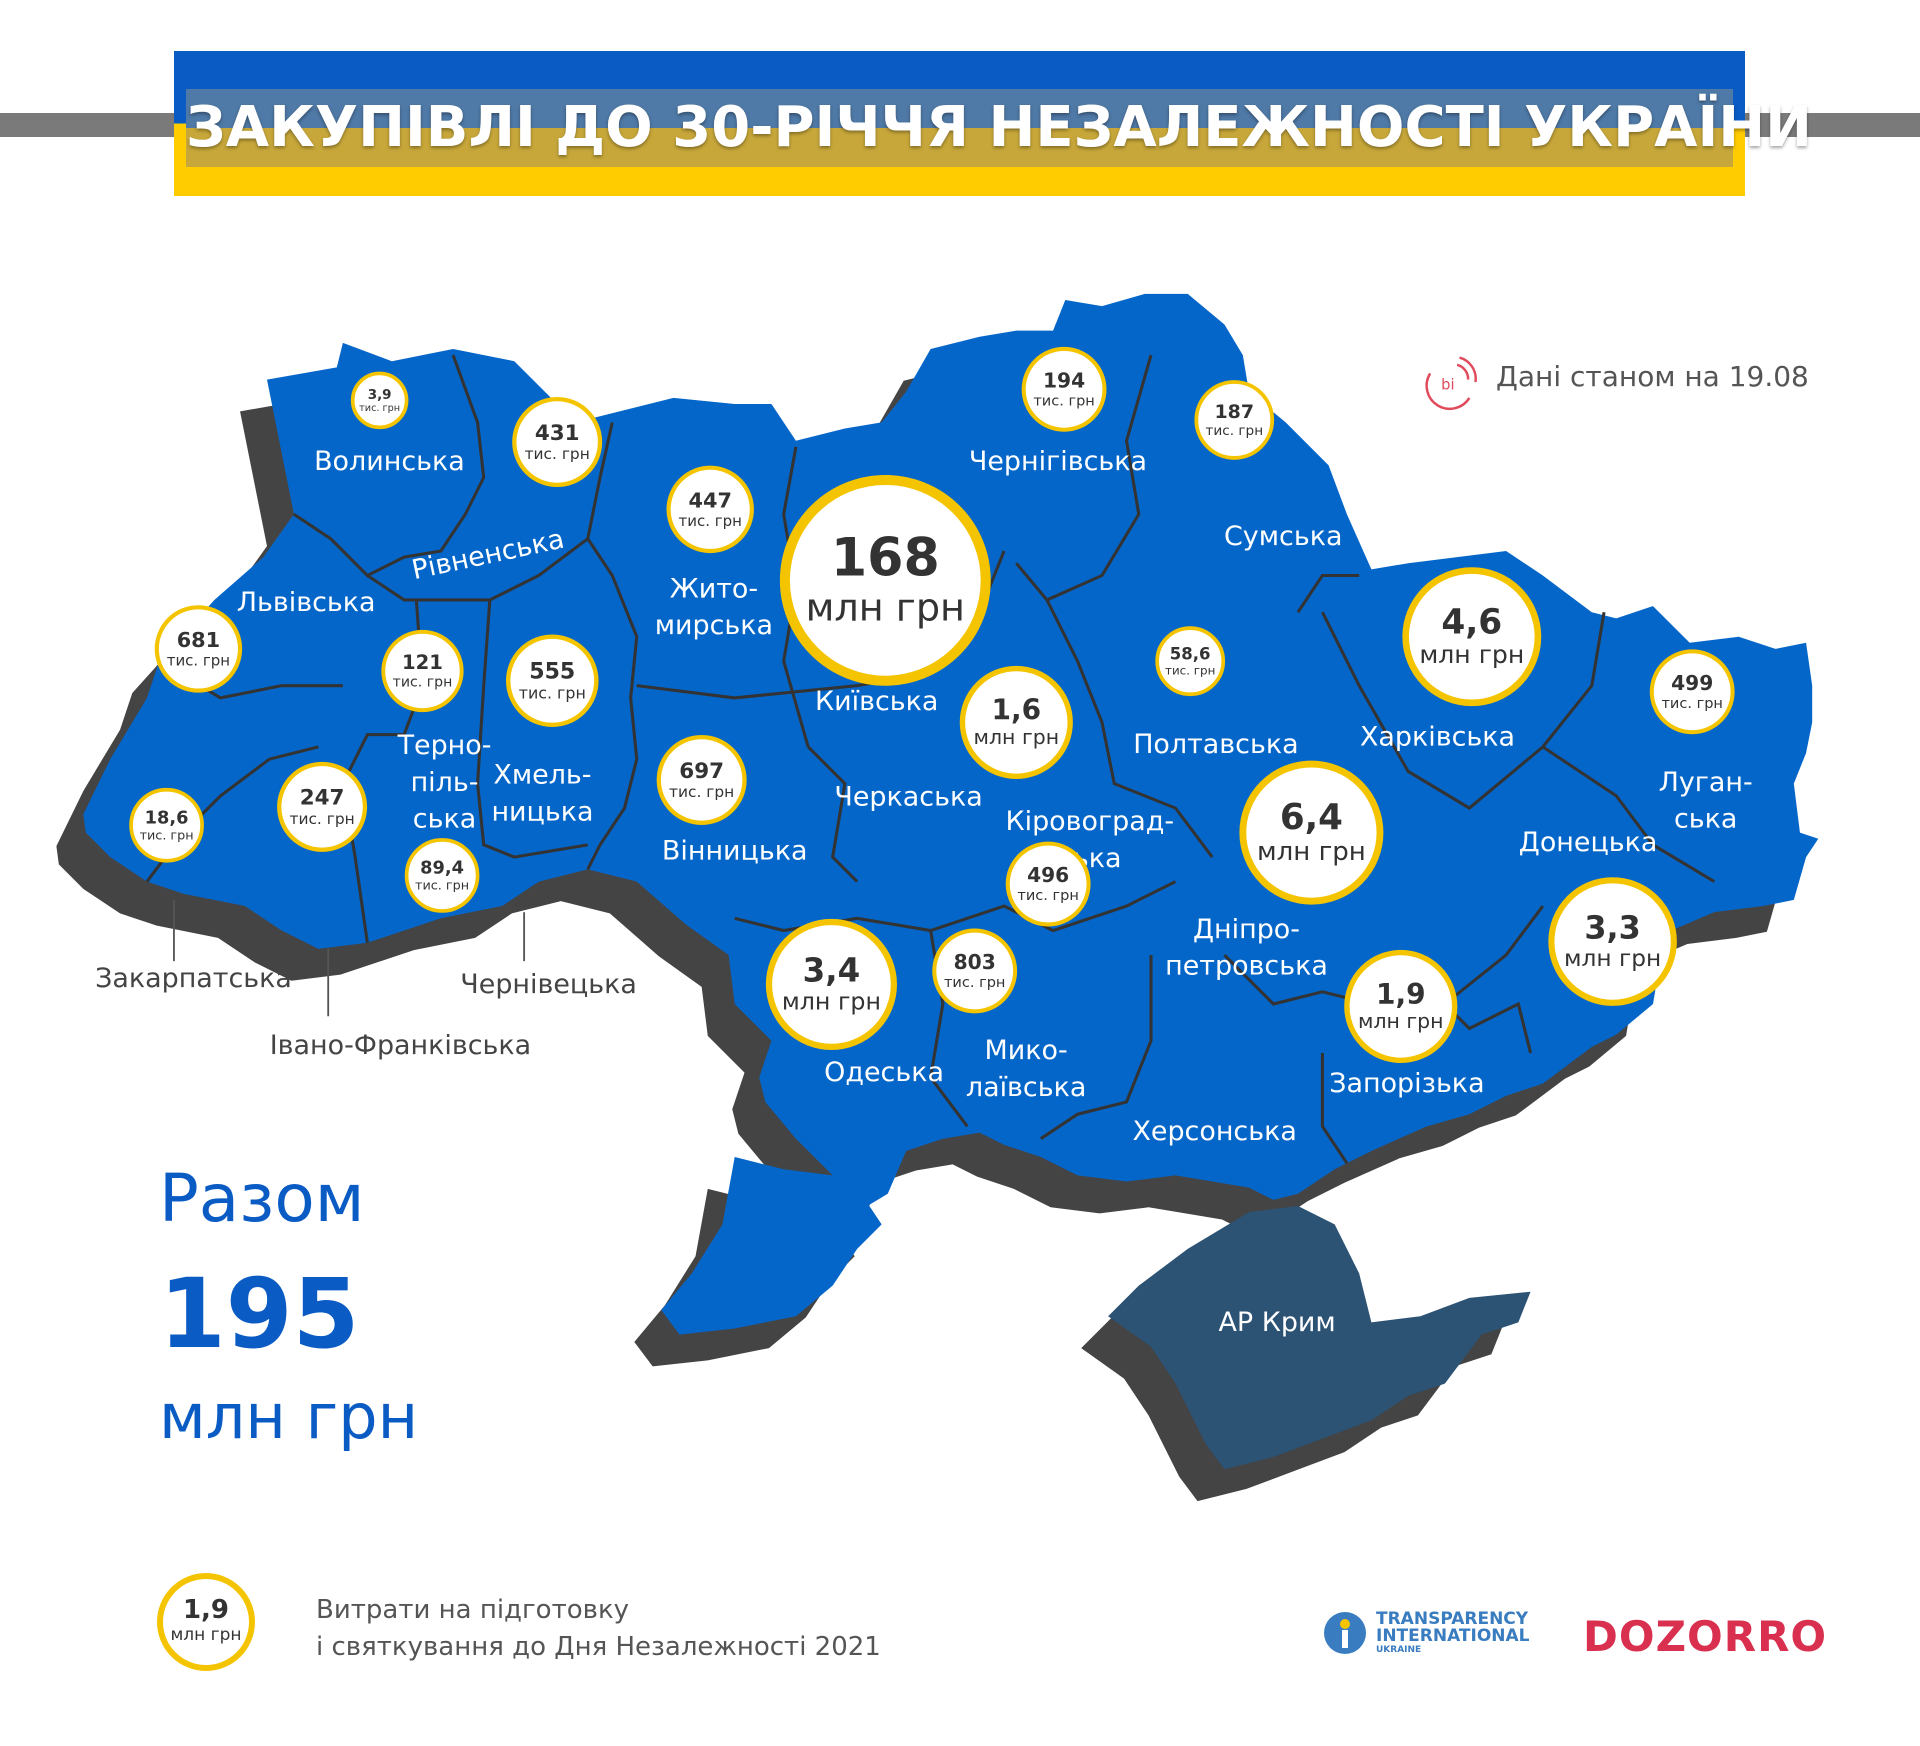 The width and height of the screenshot is (1920, 1746). I want to click on region-label: Івано-Франківська, so click(401, 1045).